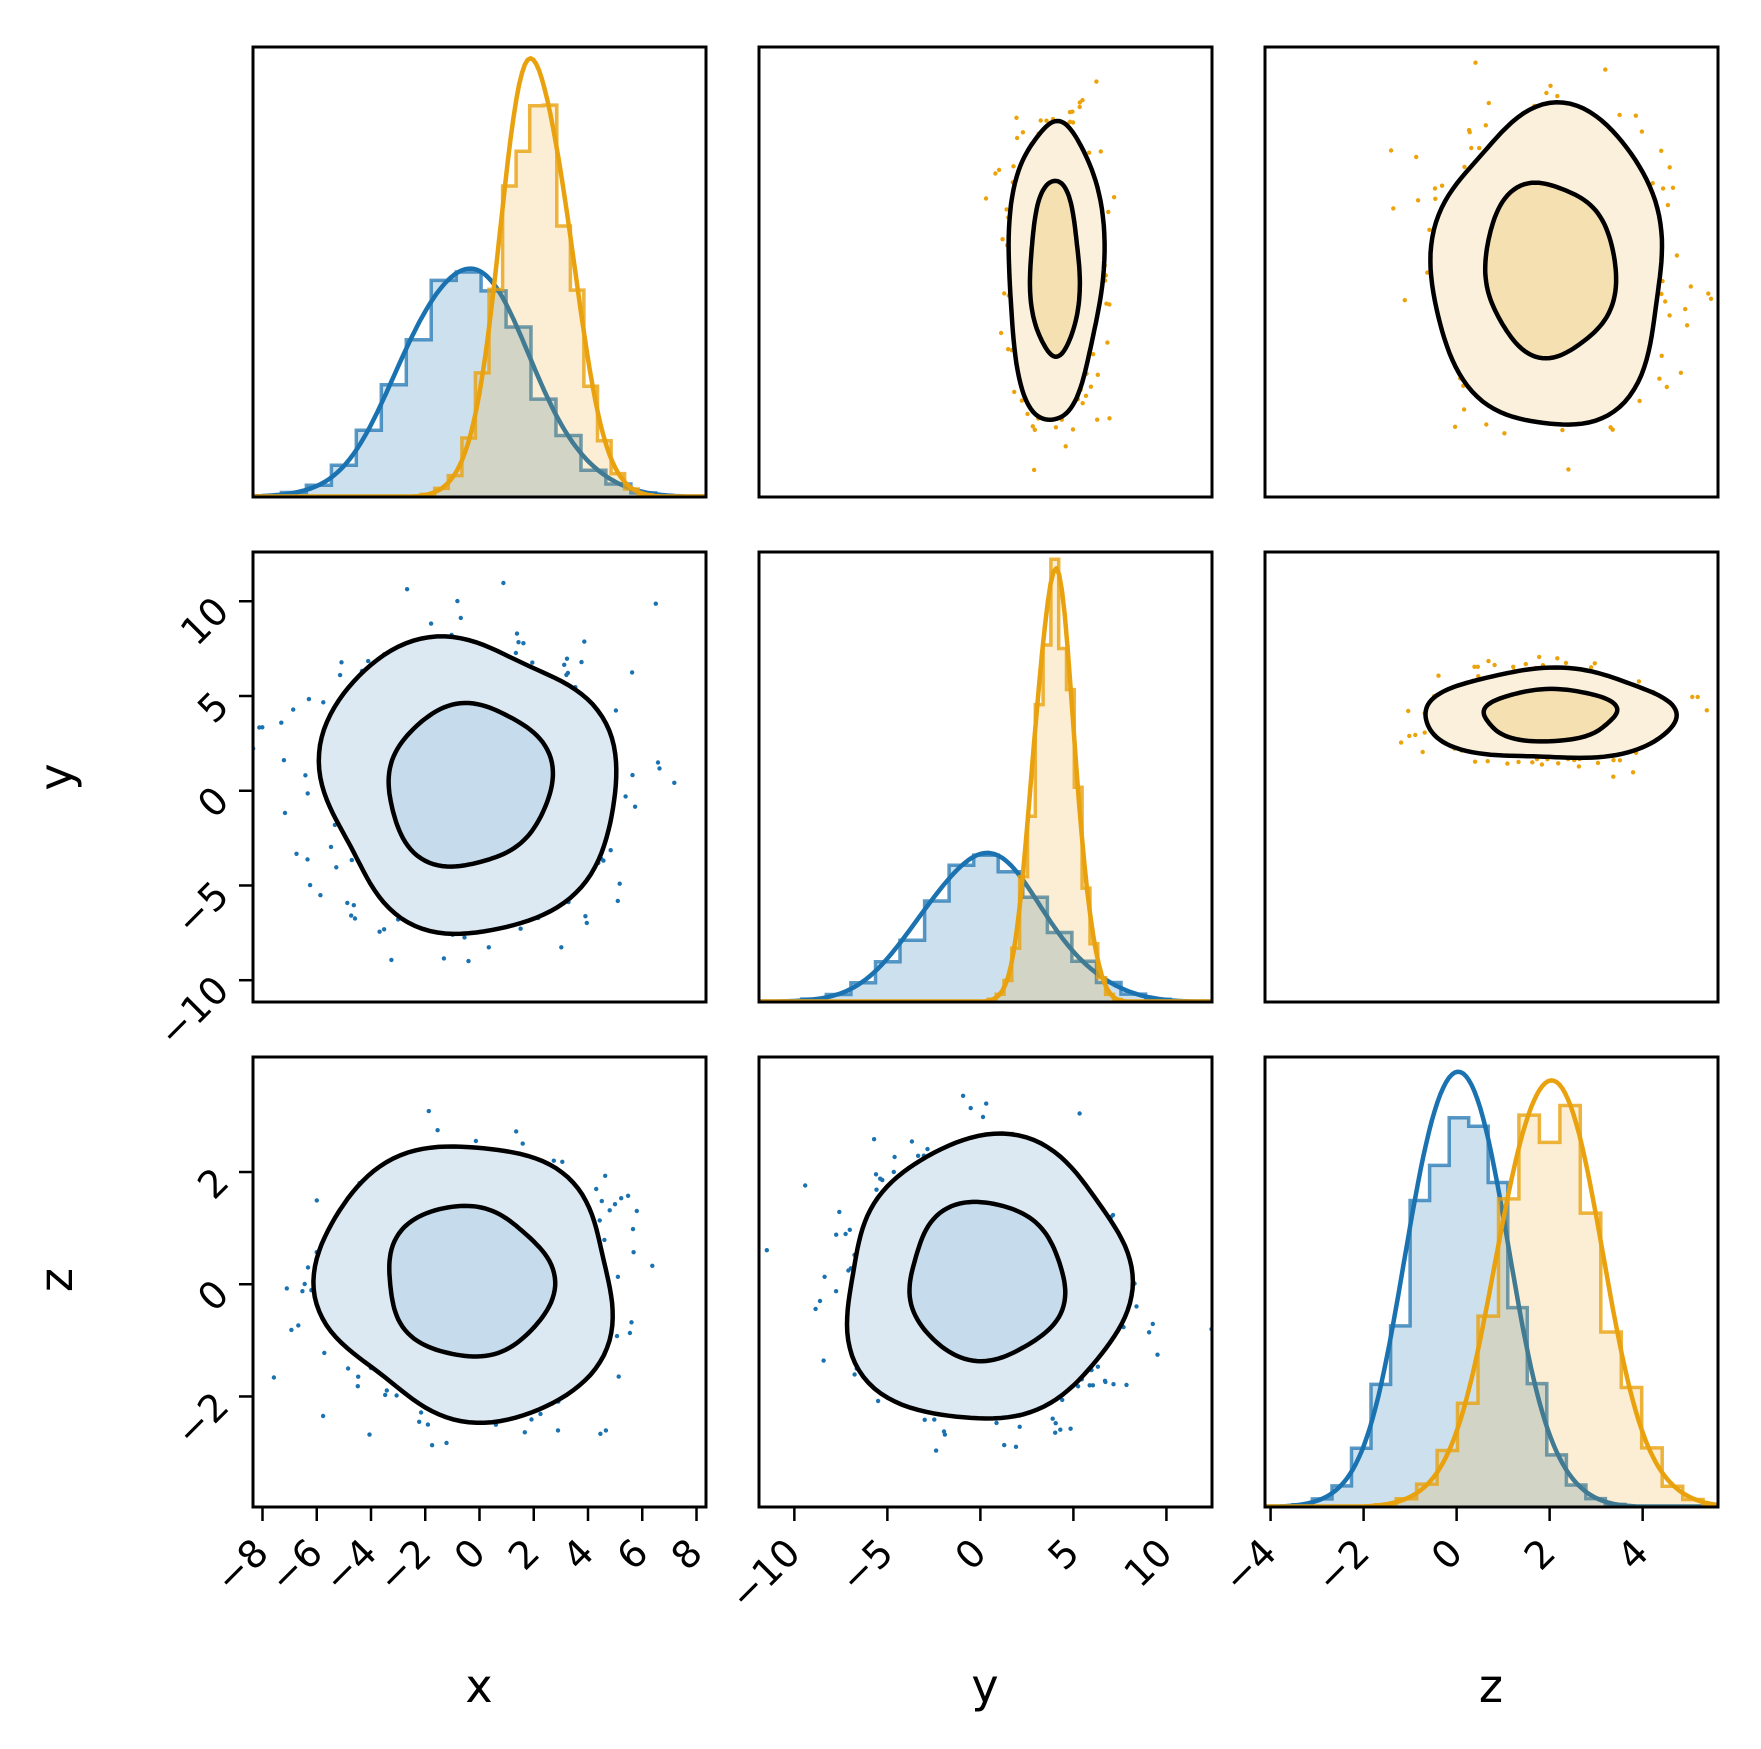 The width and height of the screenshot is (1761, 1749). I want to click on z-axis-title-bottom: z, so click(1491, 1686).